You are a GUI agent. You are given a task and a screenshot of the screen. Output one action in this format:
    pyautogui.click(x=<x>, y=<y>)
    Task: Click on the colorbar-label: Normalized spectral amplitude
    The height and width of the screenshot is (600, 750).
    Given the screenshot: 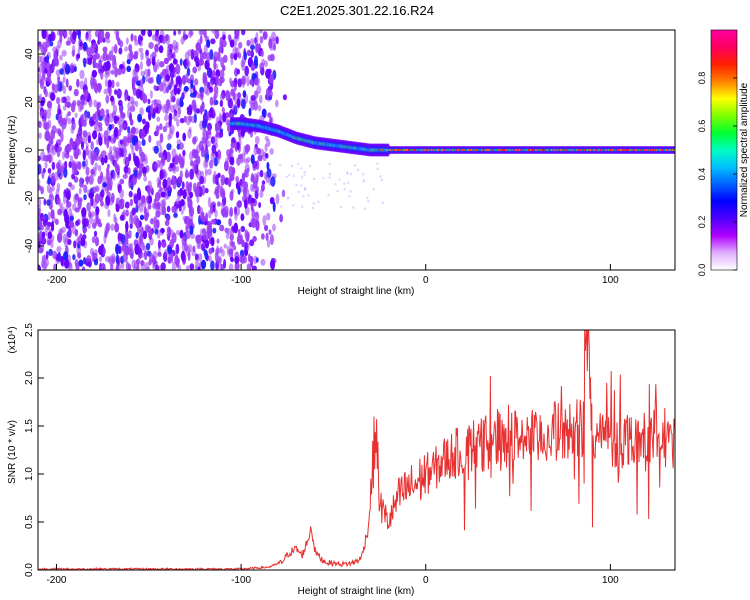 What is the action you would take?
    pyautogui.click(x=744, y=149)
    